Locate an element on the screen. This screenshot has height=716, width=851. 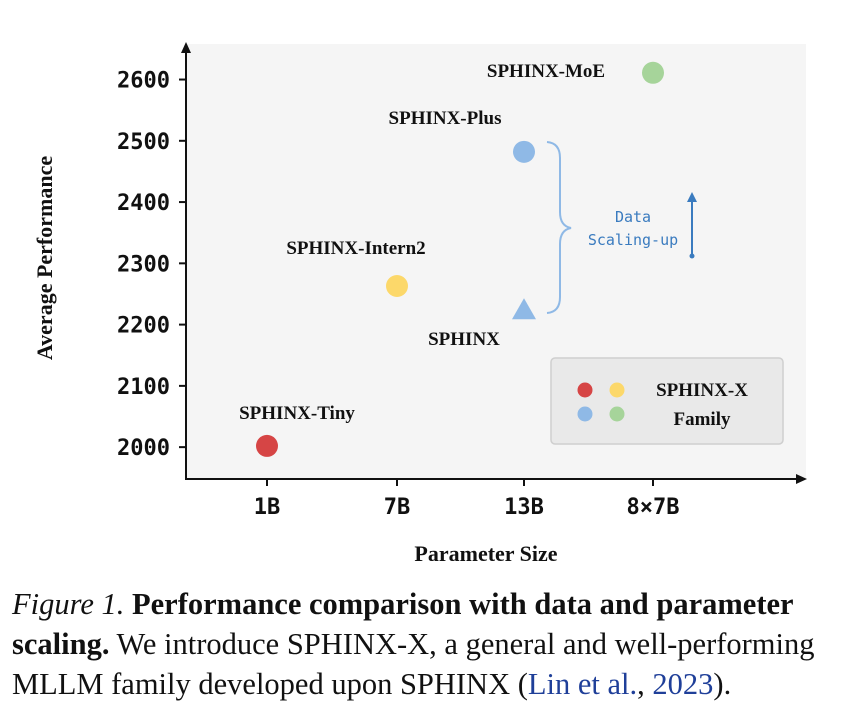
citation-year-link: 2023 is located at coordinates (683, 684).